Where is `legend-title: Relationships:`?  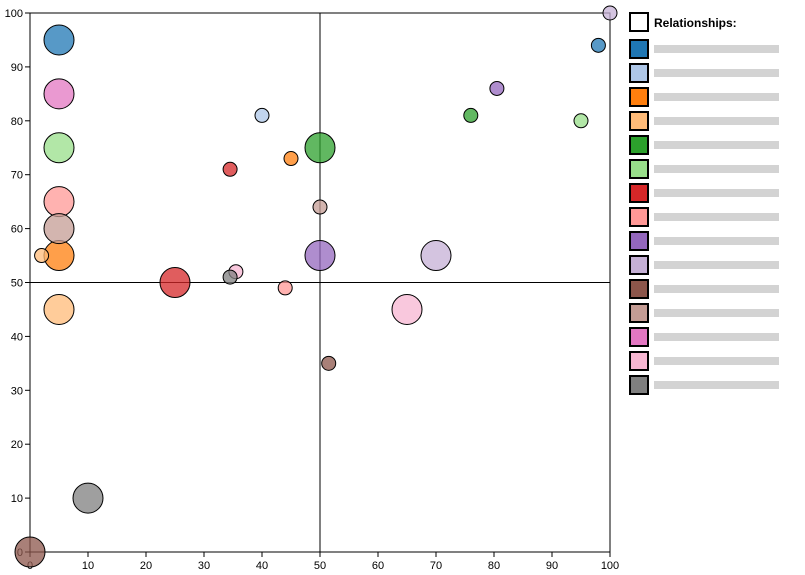
legend-title: Relationships: is located at coordinates (695, 23).